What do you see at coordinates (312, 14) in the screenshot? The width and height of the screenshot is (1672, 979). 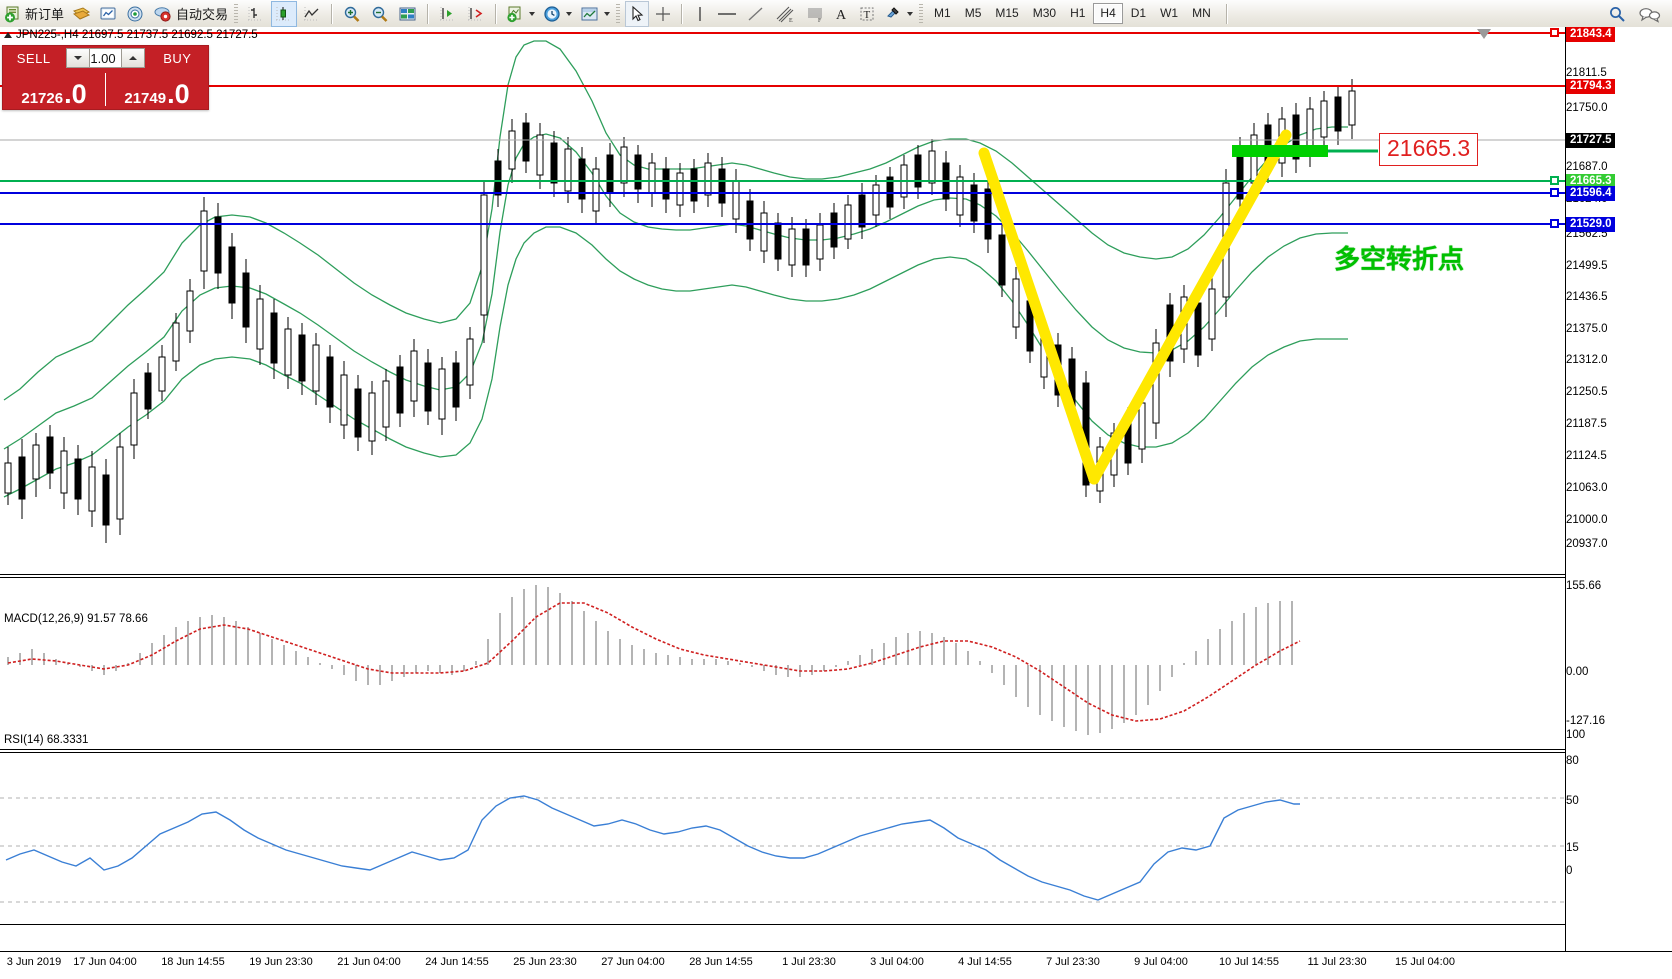 I see `line-chart-button` at bounding box center [312, 14].